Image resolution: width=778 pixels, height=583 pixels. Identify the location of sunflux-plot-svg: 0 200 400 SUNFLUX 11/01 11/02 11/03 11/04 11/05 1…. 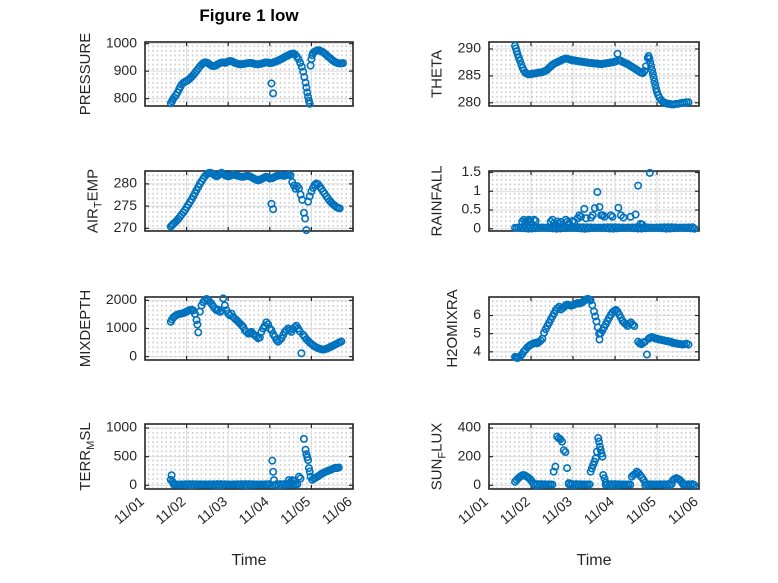
(565, 473).